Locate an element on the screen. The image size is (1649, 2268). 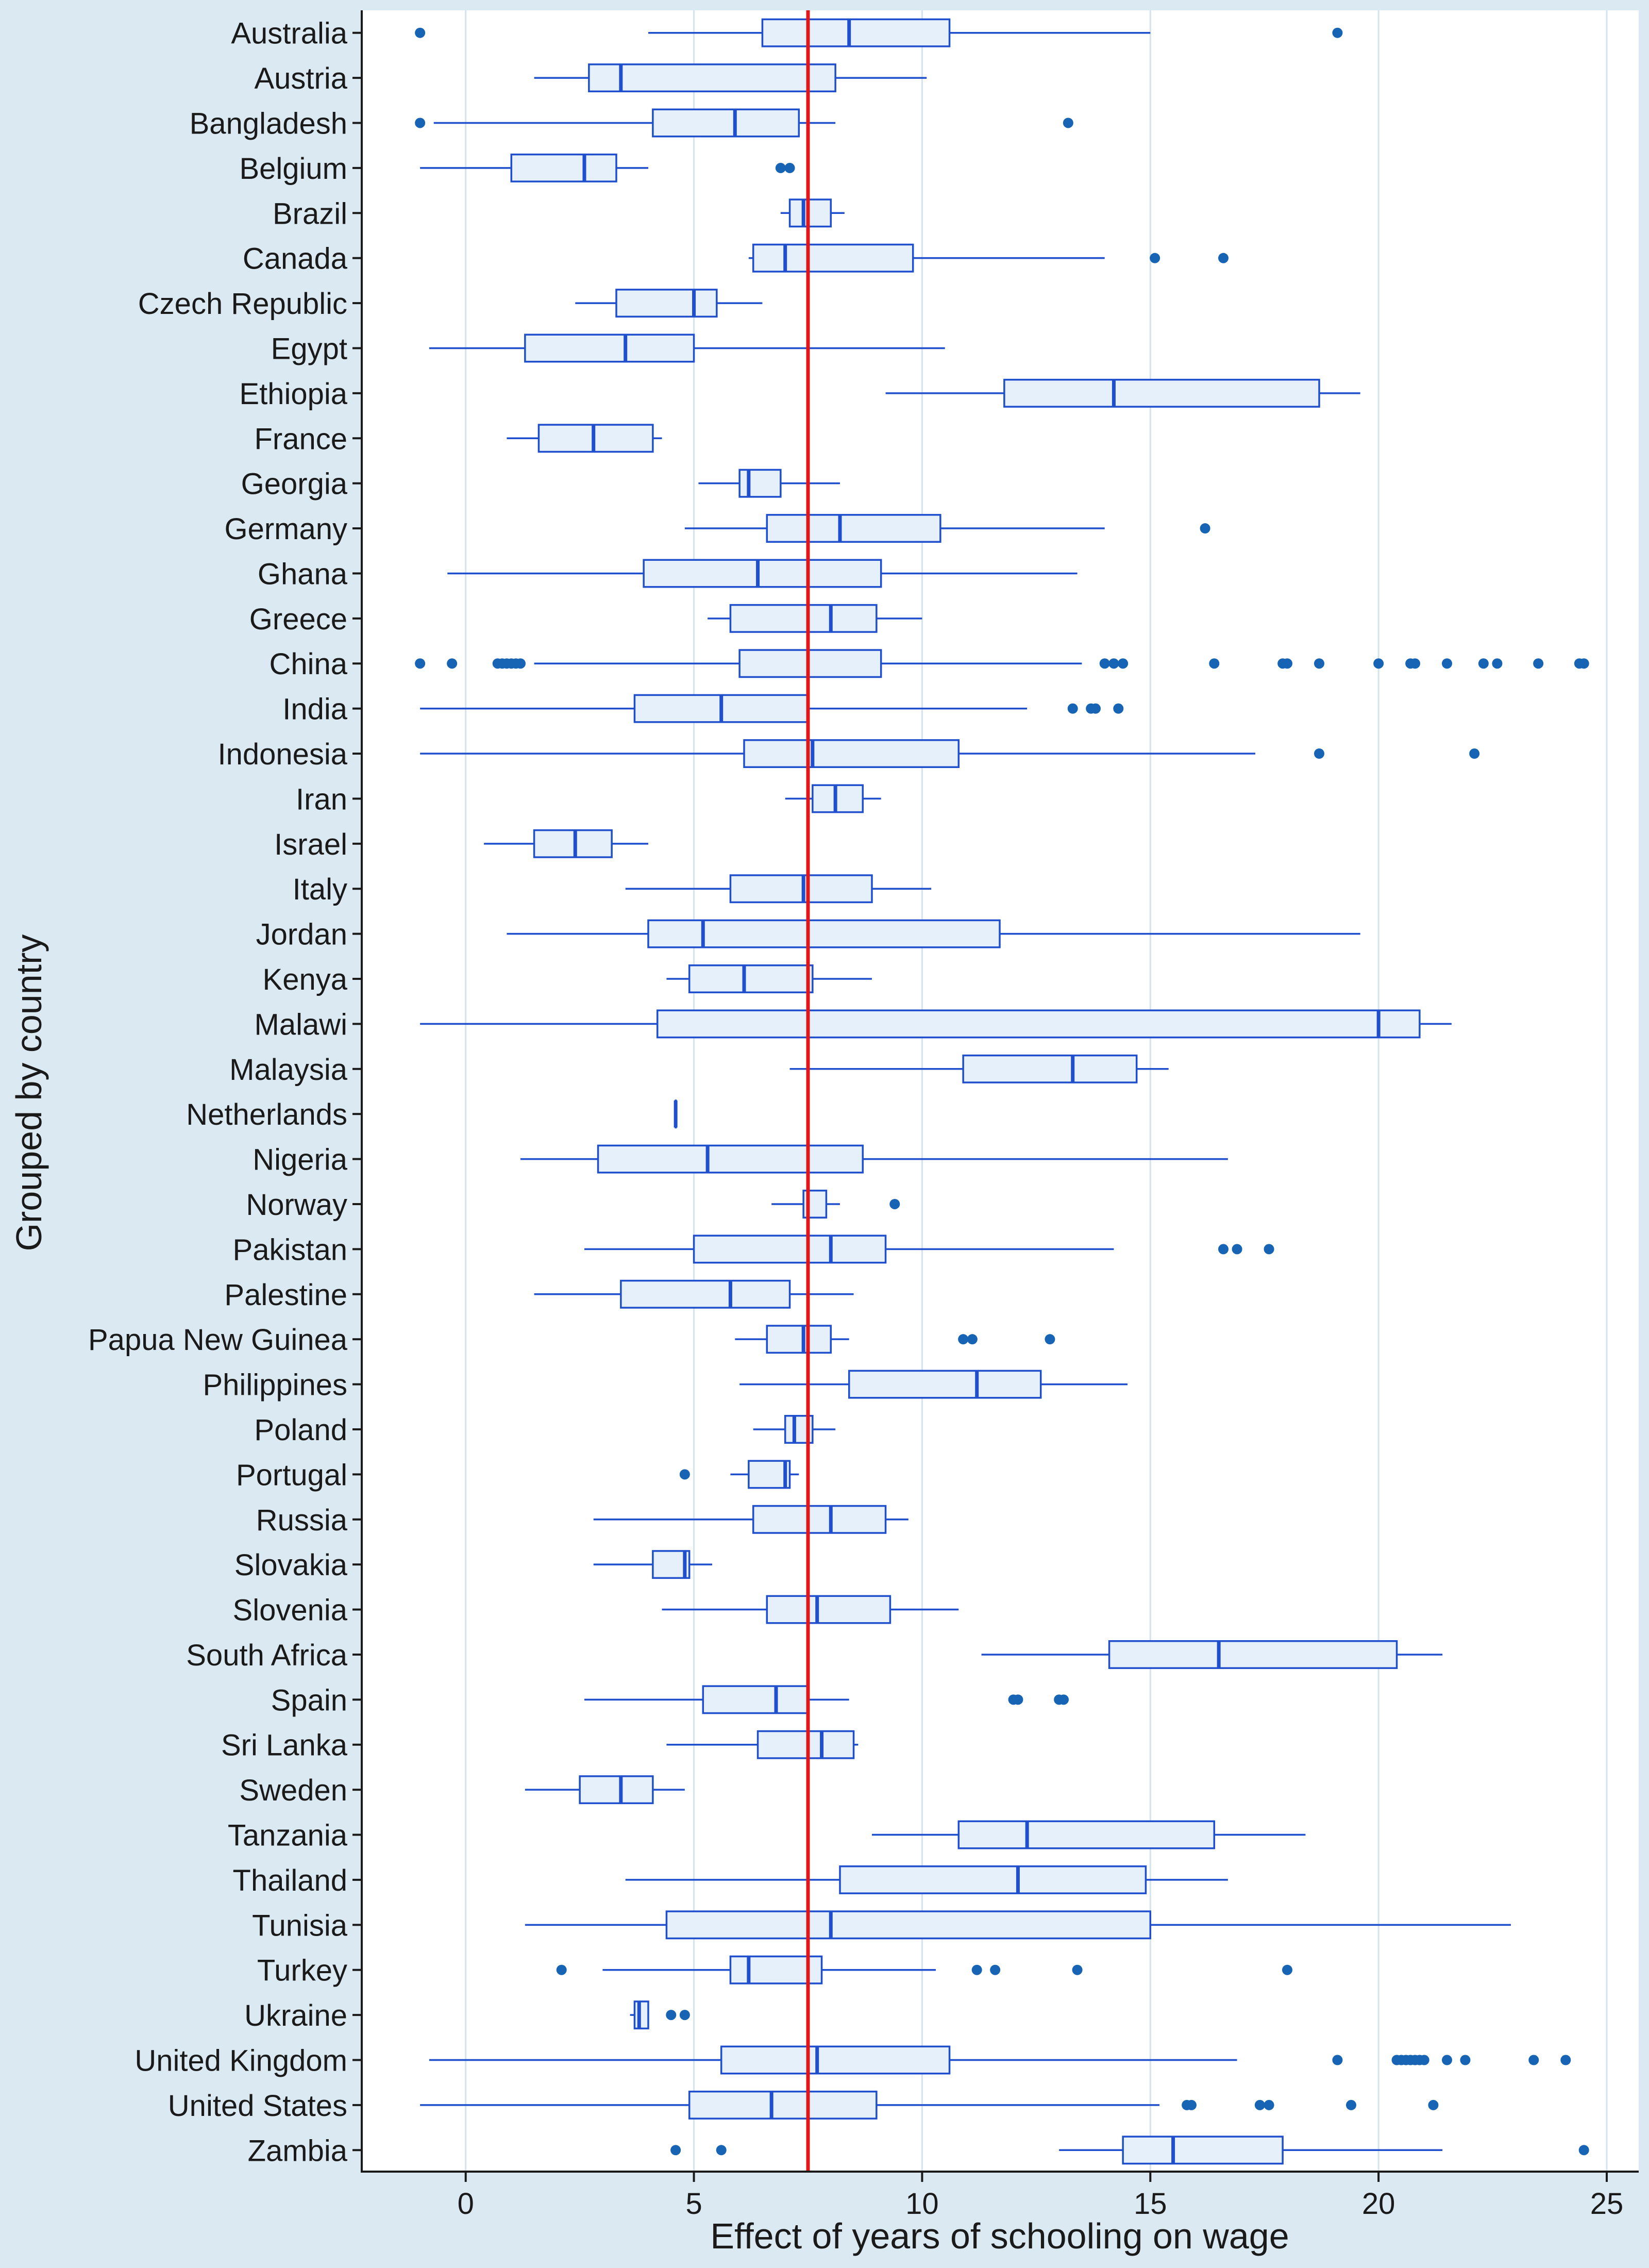
y-tick-label-39: Sweden is located at coordinates (293, 1791).